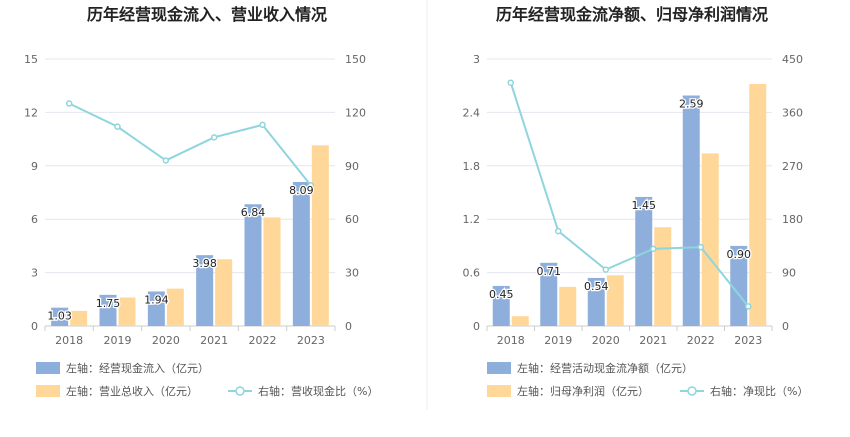 The image size is (850, 437). What do you see at coordinates (759, 391) in the screenshot?
I see `legend-label: 右轴：净现比（%）` at bounding box center [759, 391].